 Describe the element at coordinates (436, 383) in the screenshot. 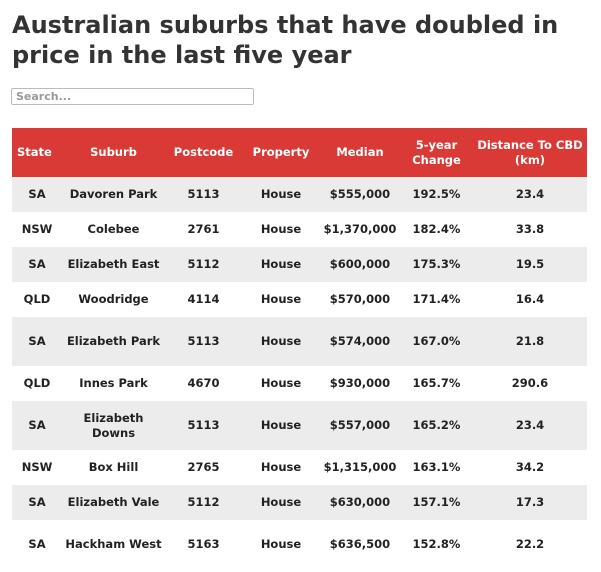

I see `cell-change: 165.7%` at that location.